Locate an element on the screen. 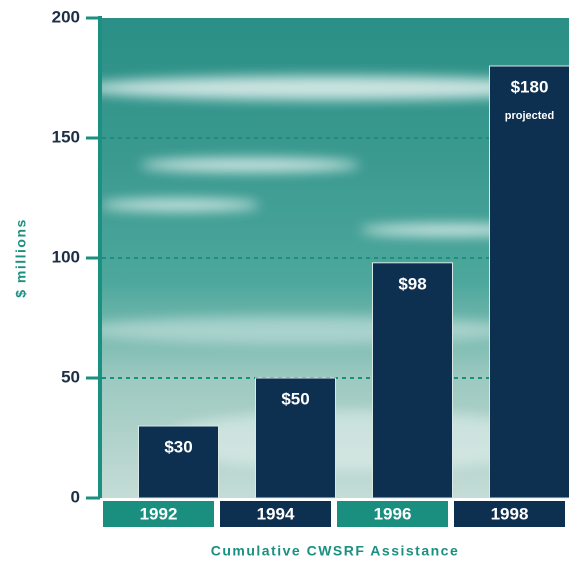 This screenshot has height=571, width=569. value-label: $180 is located at coordinates (530, 86).